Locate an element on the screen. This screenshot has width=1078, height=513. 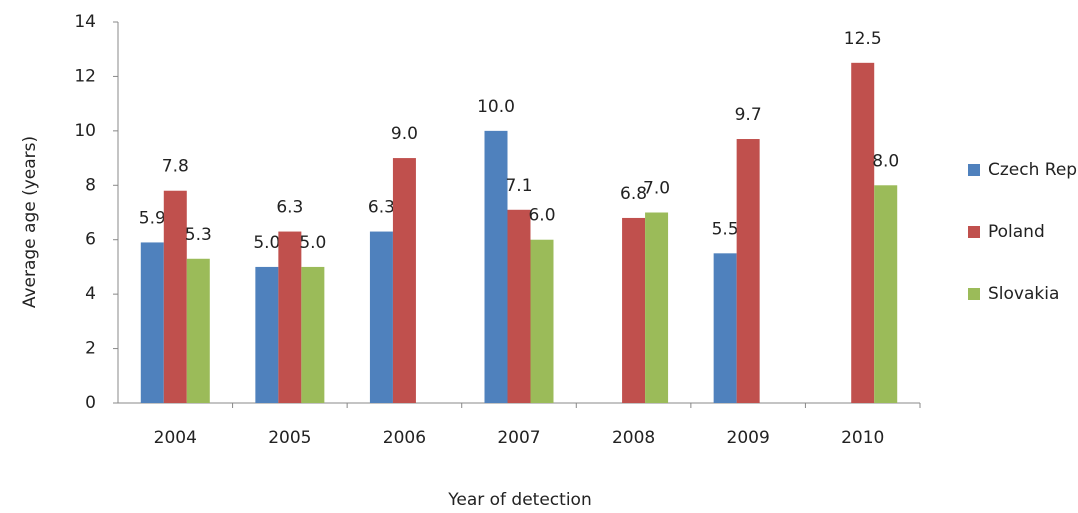
value-label: 12.5 is located at coordinates (863, 39).